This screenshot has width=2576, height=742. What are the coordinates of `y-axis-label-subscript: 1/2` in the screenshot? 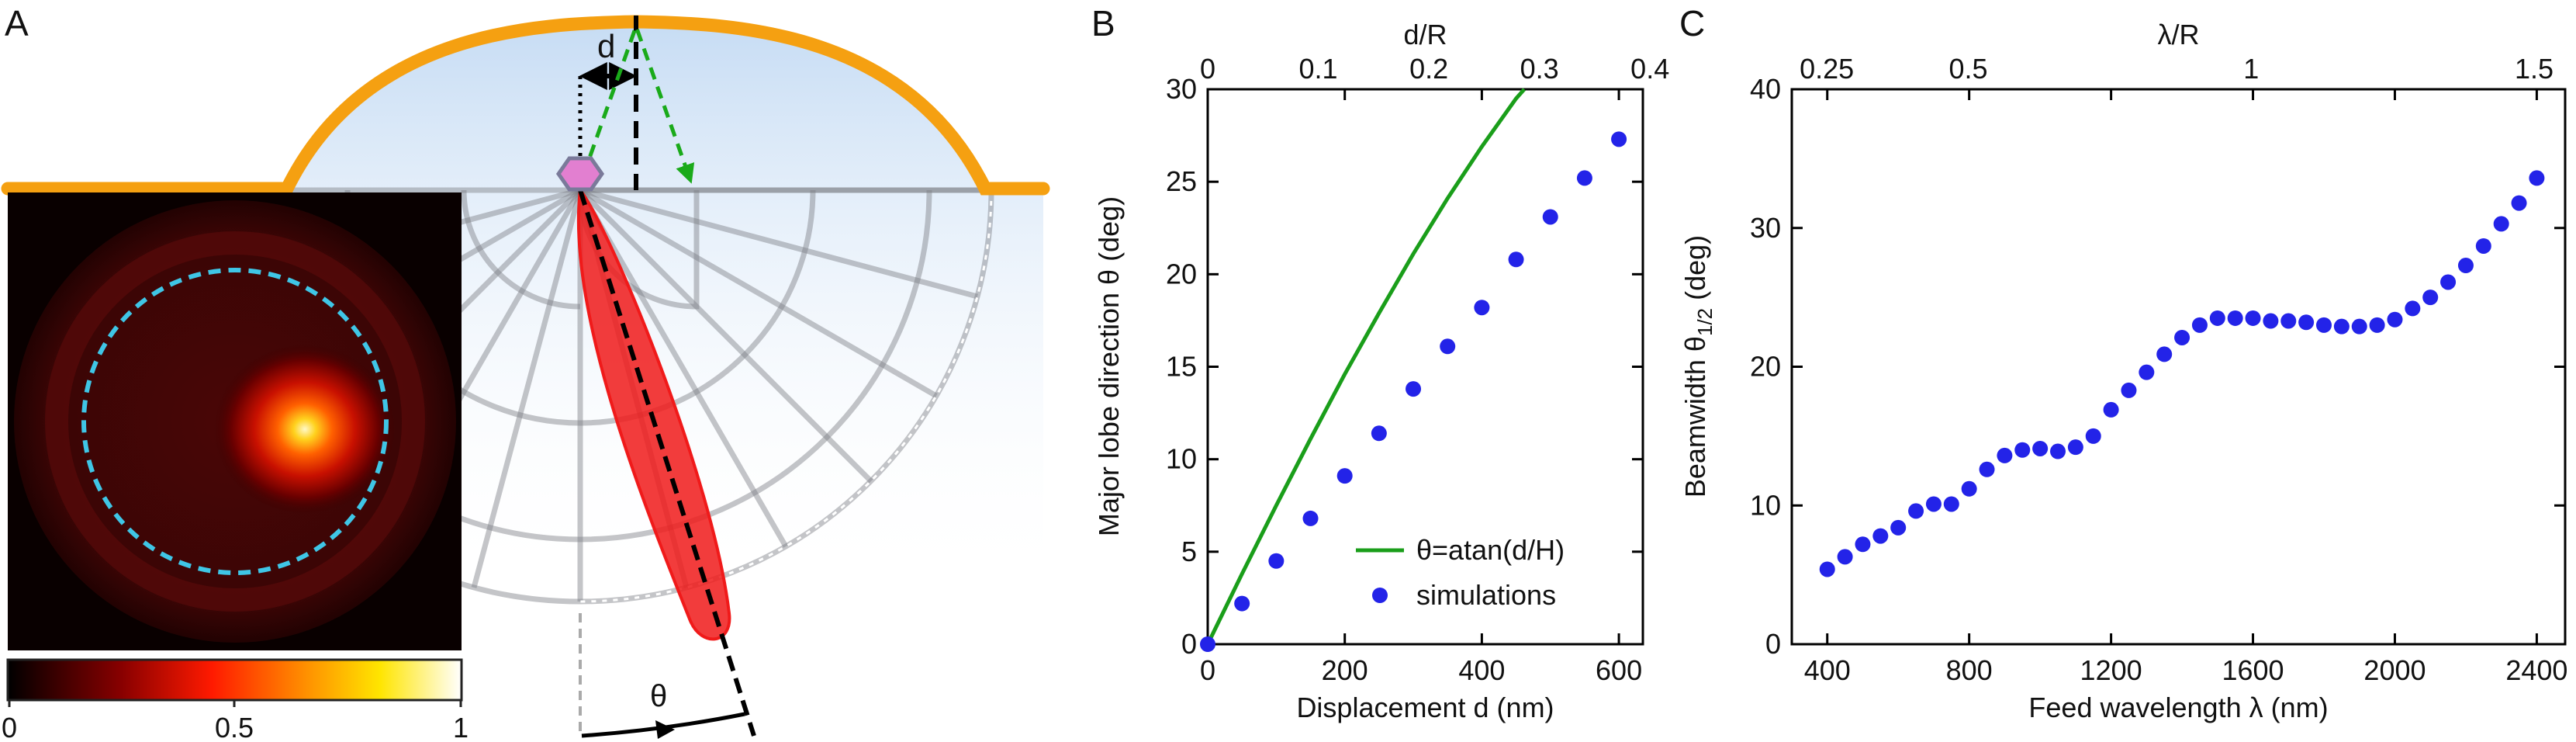 It's located at (1705, 322).